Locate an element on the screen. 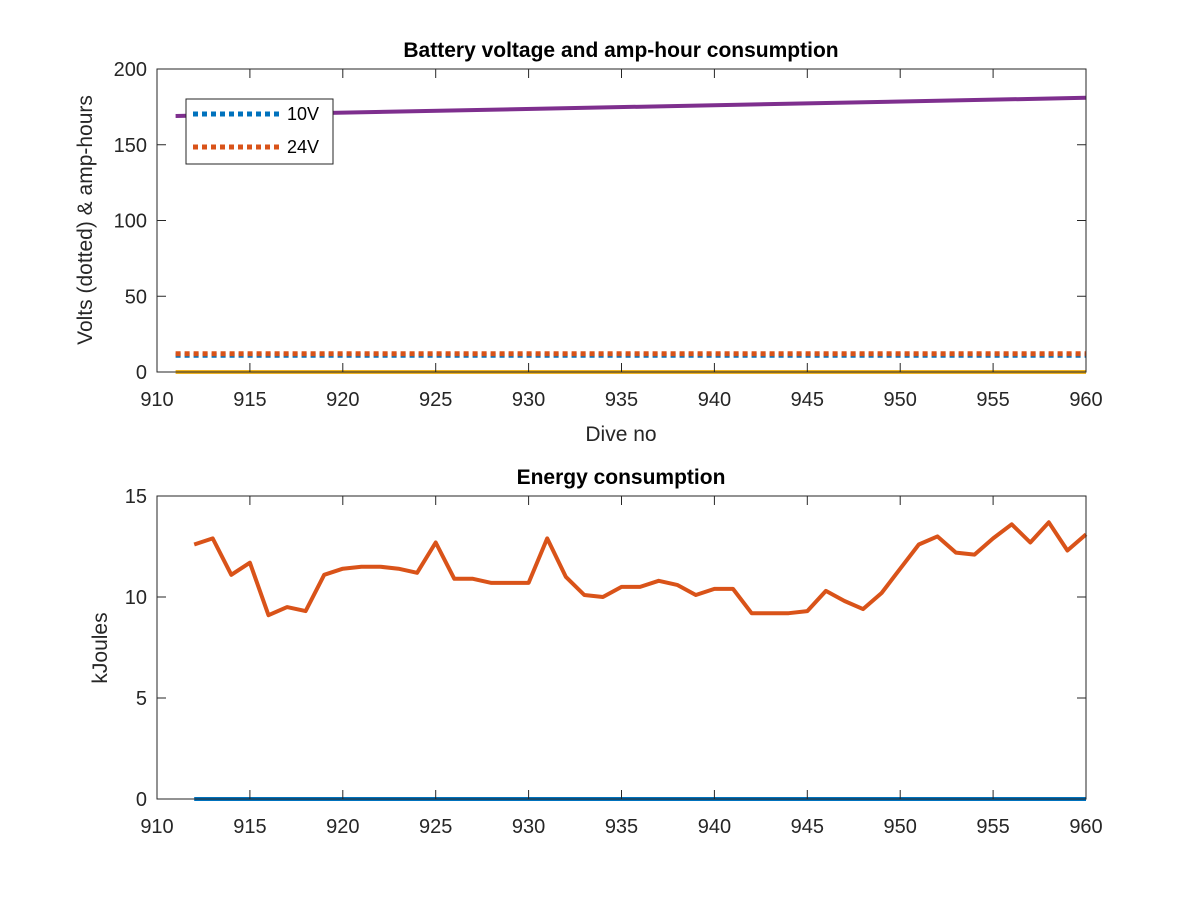 The width and height of the screenshot is (1200, 900). battery-ytick-label: 150 is located at coordinates (130, 146).